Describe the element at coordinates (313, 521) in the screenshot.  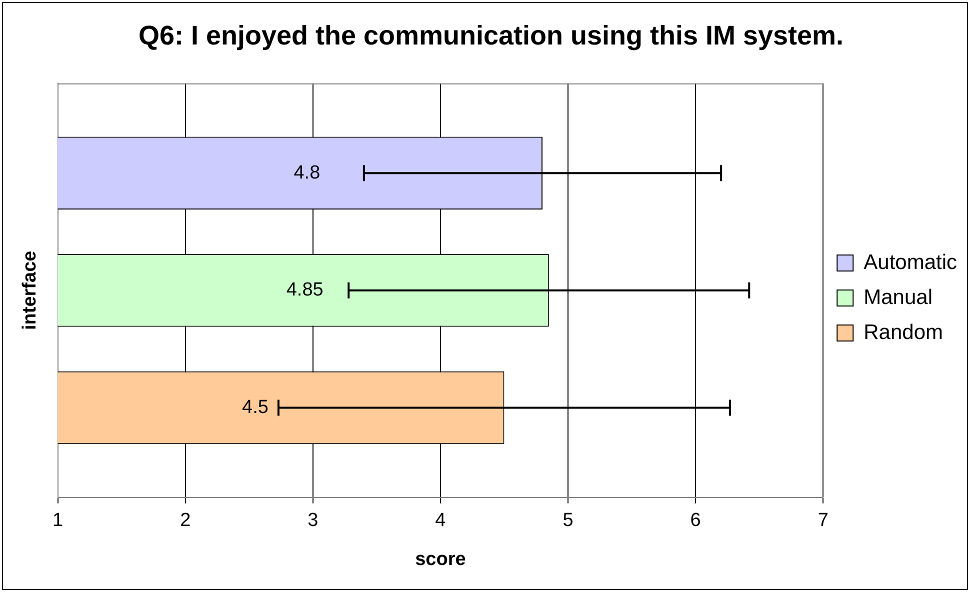
I see `x-tick-label: 3` at that location.